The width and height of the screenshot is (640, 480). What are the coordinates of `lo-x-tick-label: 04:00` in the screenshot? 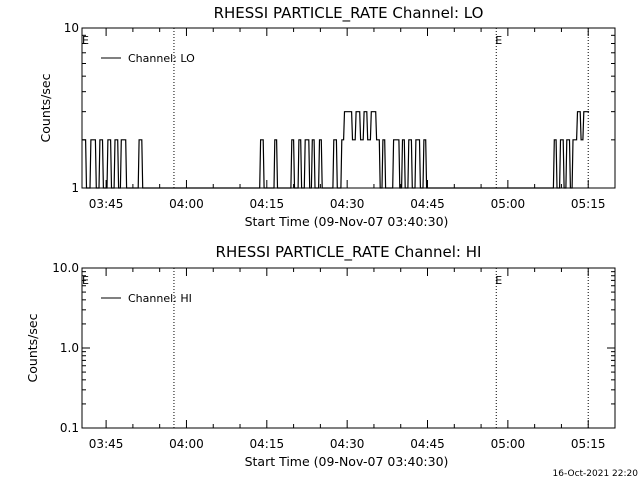 It's located at (186, 204).